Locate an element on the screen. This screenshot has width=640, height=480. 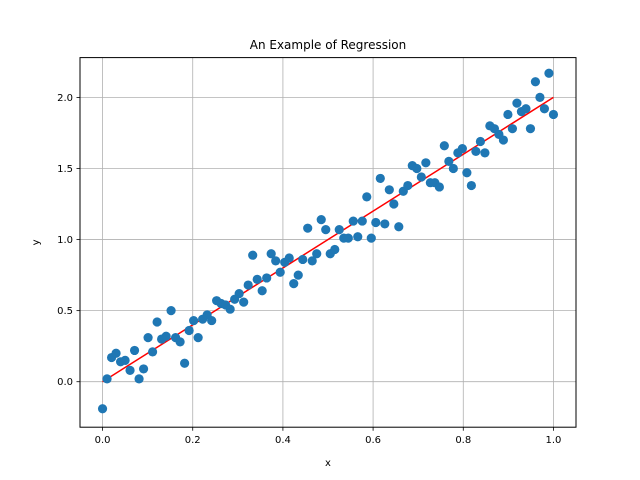
y-tick-label: 0.0 is located at coordinates (65, 382).